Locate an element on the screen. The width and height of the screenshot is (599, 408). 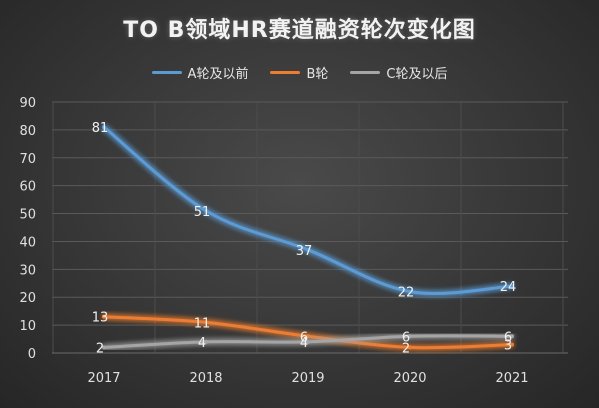
data-label-series-a: 37 is located at coordinates (304, 251).